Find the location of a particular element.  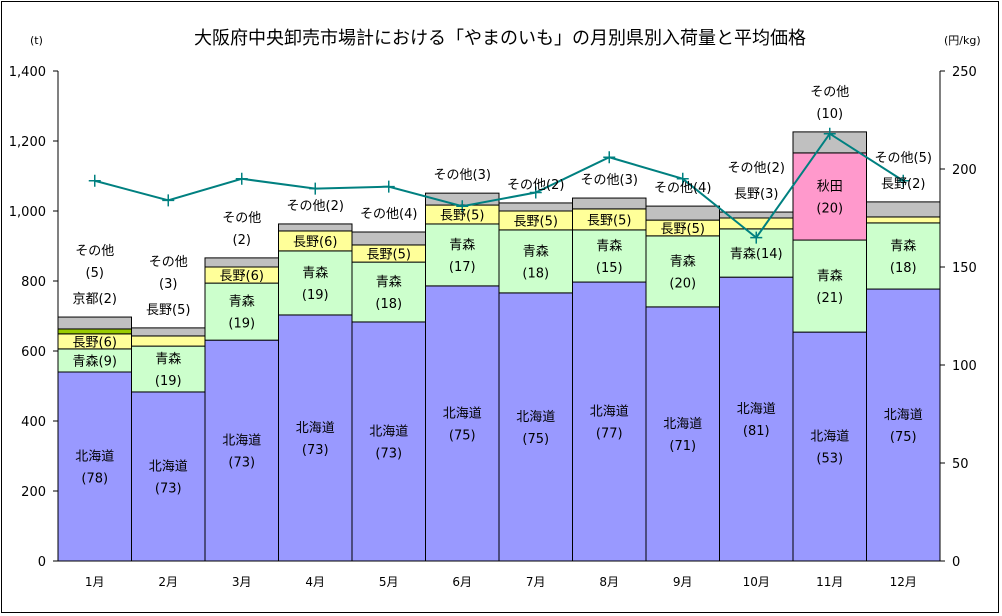

above-bar-label: 長野(2) is located at coordinates (903, 184).